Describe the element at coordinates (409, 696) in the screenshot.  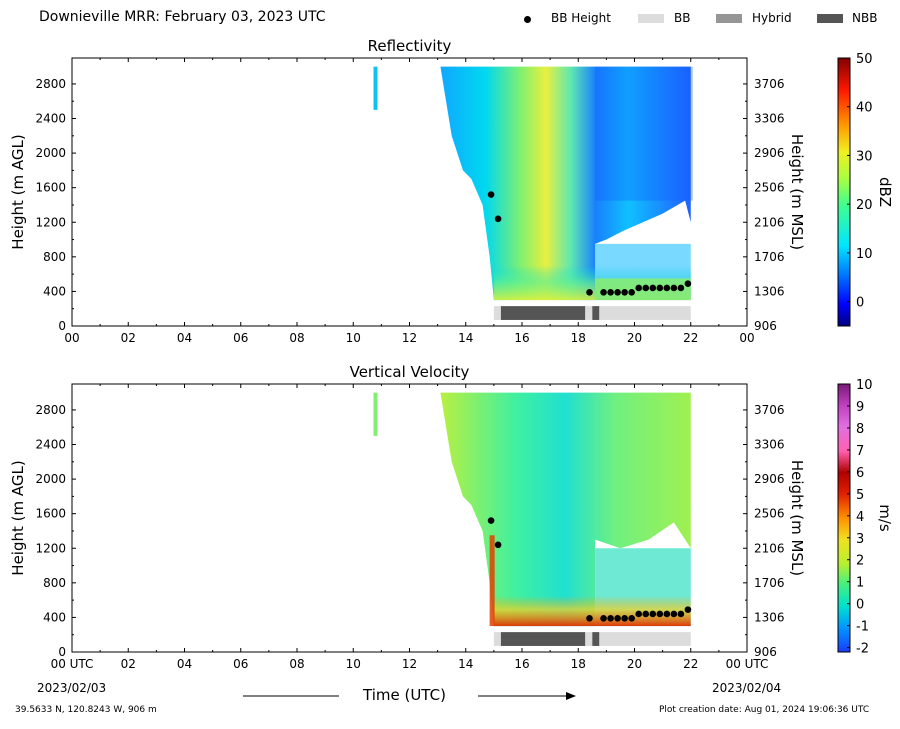
I see `time-arrows` at that location.